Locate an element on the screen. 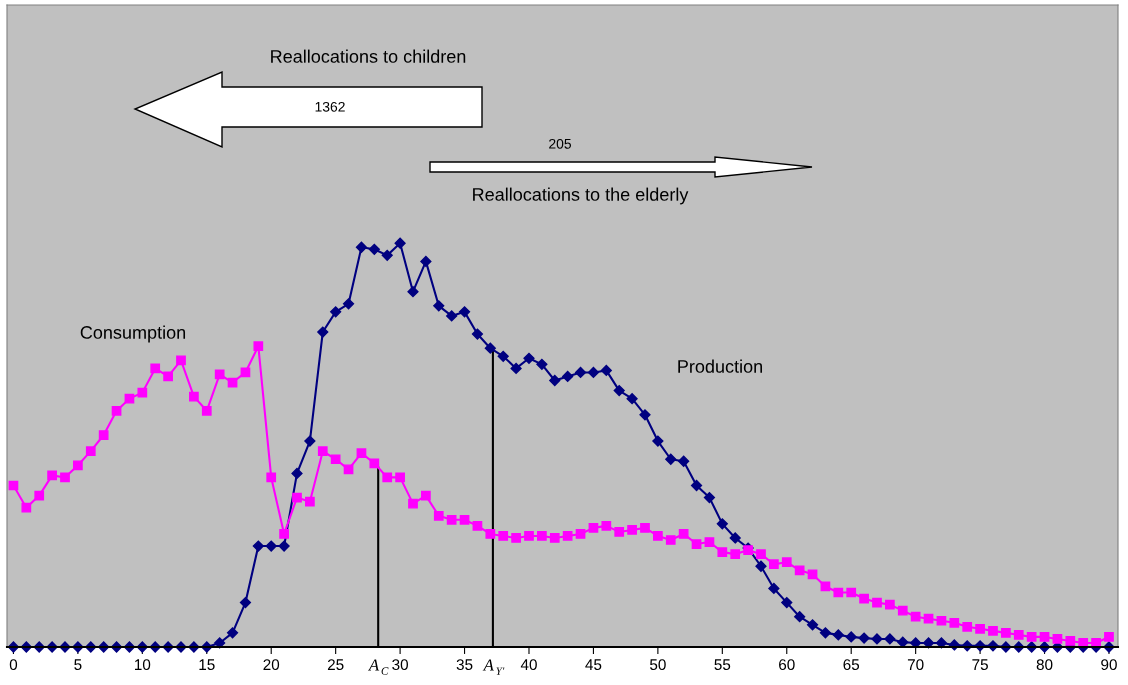  x-tick-label: 15 is located at coordinates (207, 665).